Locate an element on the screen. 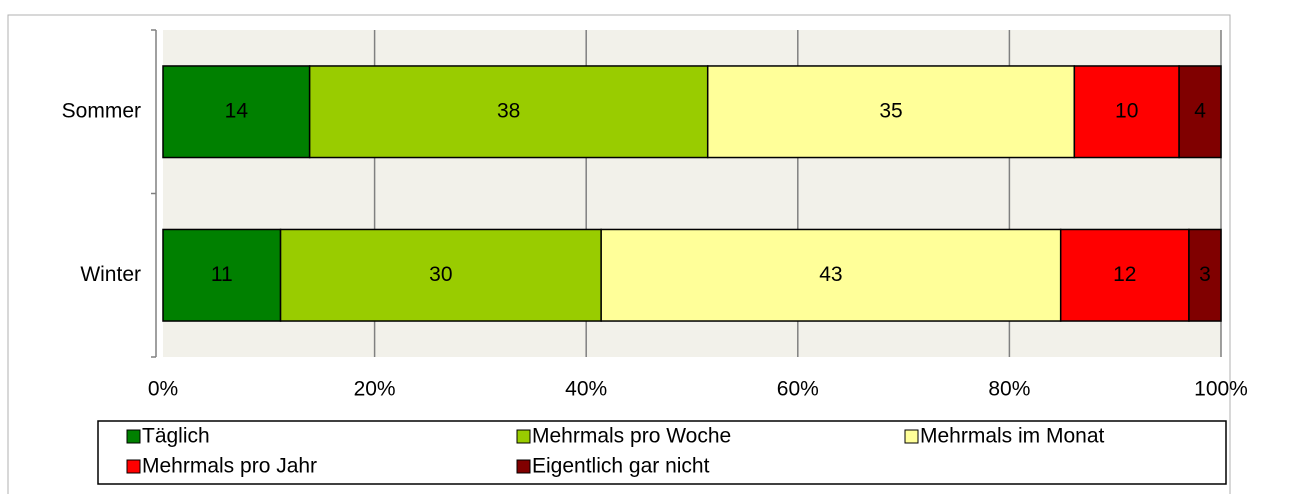 This screenshot has width=1291, height=494. x-tick-label: 40% is located at coordinates (586, 389).